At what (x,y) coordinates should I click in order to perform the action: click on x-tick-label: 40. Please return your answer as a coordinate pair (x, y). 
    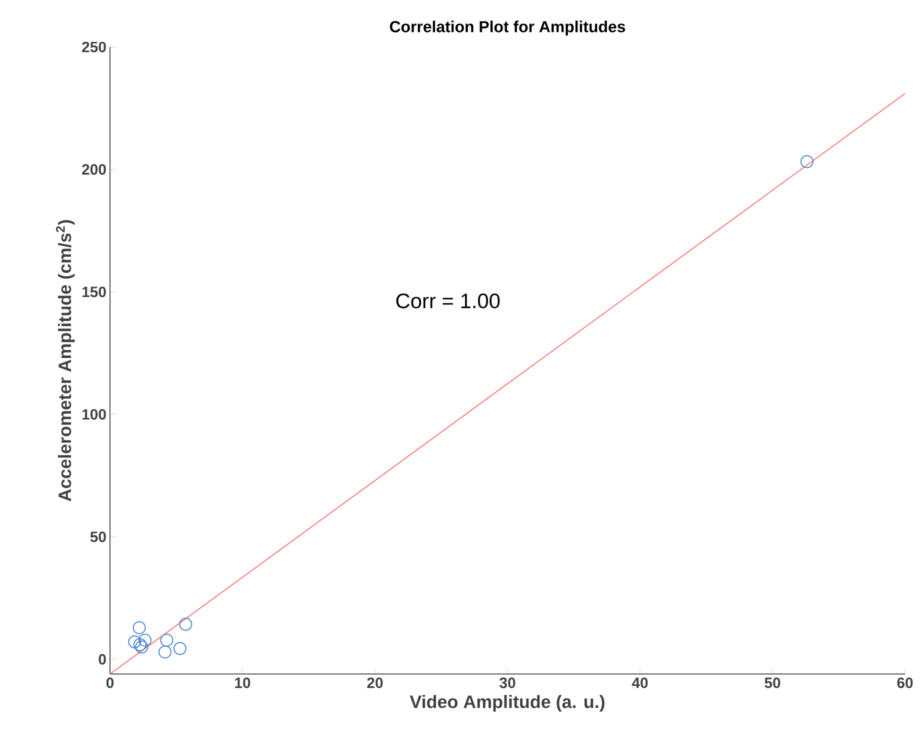
    Looking at the image, I should click on (640, 683).